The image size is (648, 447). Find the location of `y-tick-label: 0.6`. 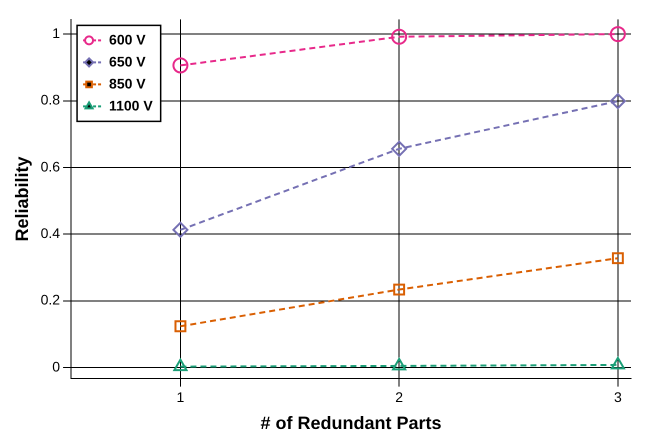

y-tick-label: 0.6 is located at coordinates (50, 166).